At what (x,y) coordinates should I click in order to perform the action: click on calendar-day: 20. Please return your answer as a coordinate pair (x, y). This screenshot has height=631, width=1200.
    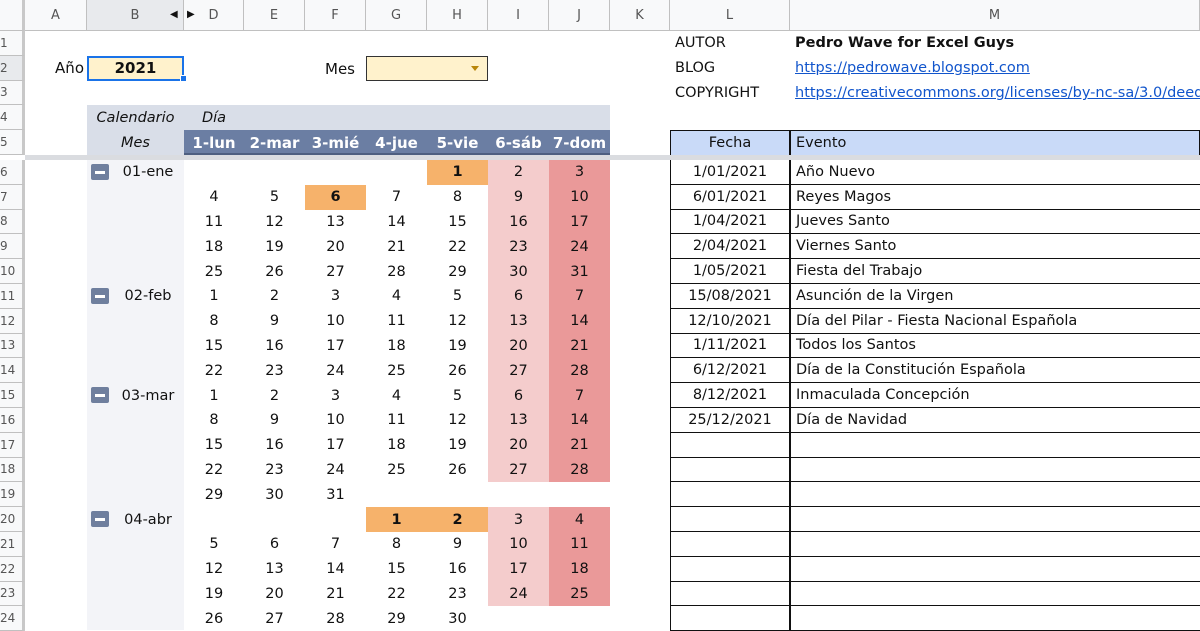
    Looking at the image, I should click on (335, 246).